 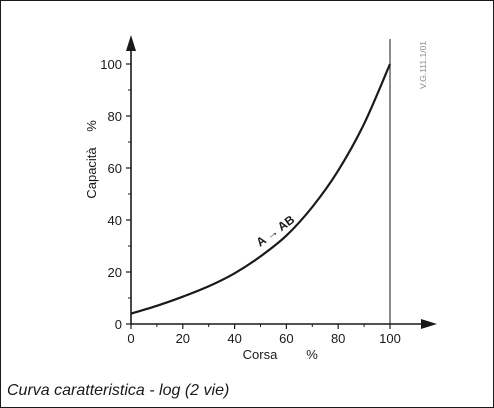 What do you see at coordinates (115, 272) in the screenshot?
I see `y-tick-label-20: 20` at bounding box center [115, 272].